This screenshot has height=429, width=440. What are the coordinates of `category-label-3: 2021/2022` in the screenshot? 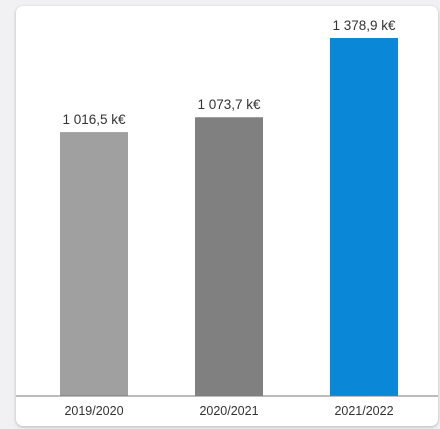 It's located at (363, 411).